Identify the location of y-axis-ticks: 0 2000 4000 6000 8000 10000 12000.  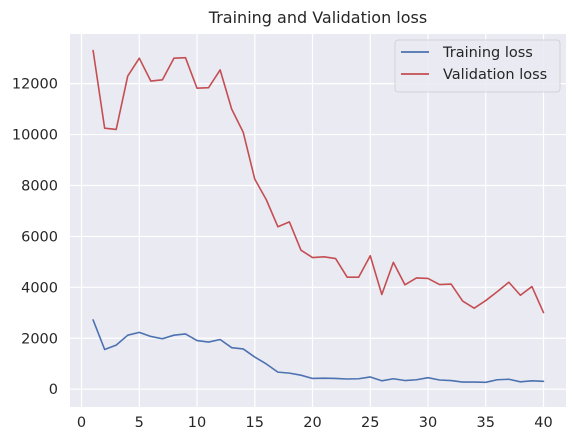
(35, 238).